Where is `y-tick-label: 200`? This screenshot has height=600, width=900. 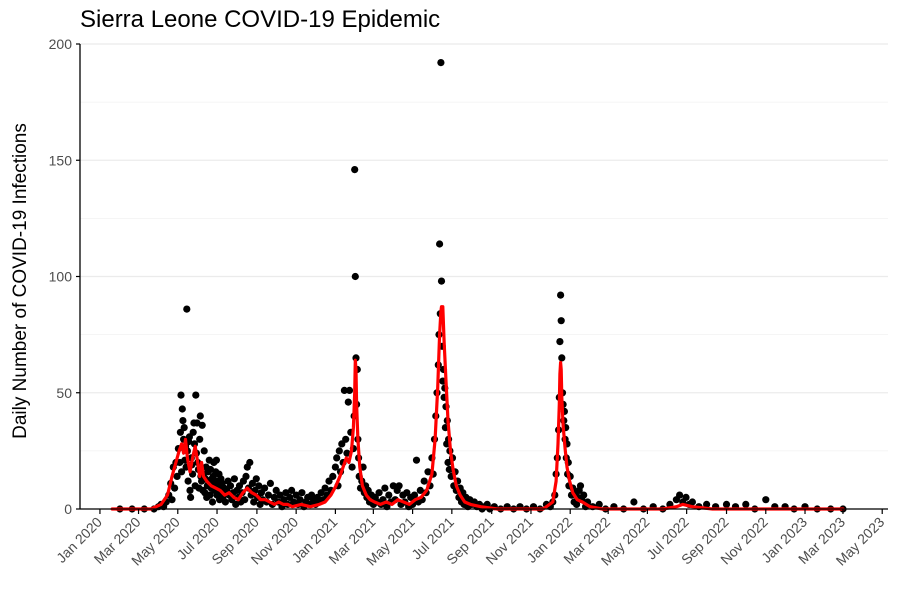
y-tick-label: 200 is located at coordinates (61, 44).